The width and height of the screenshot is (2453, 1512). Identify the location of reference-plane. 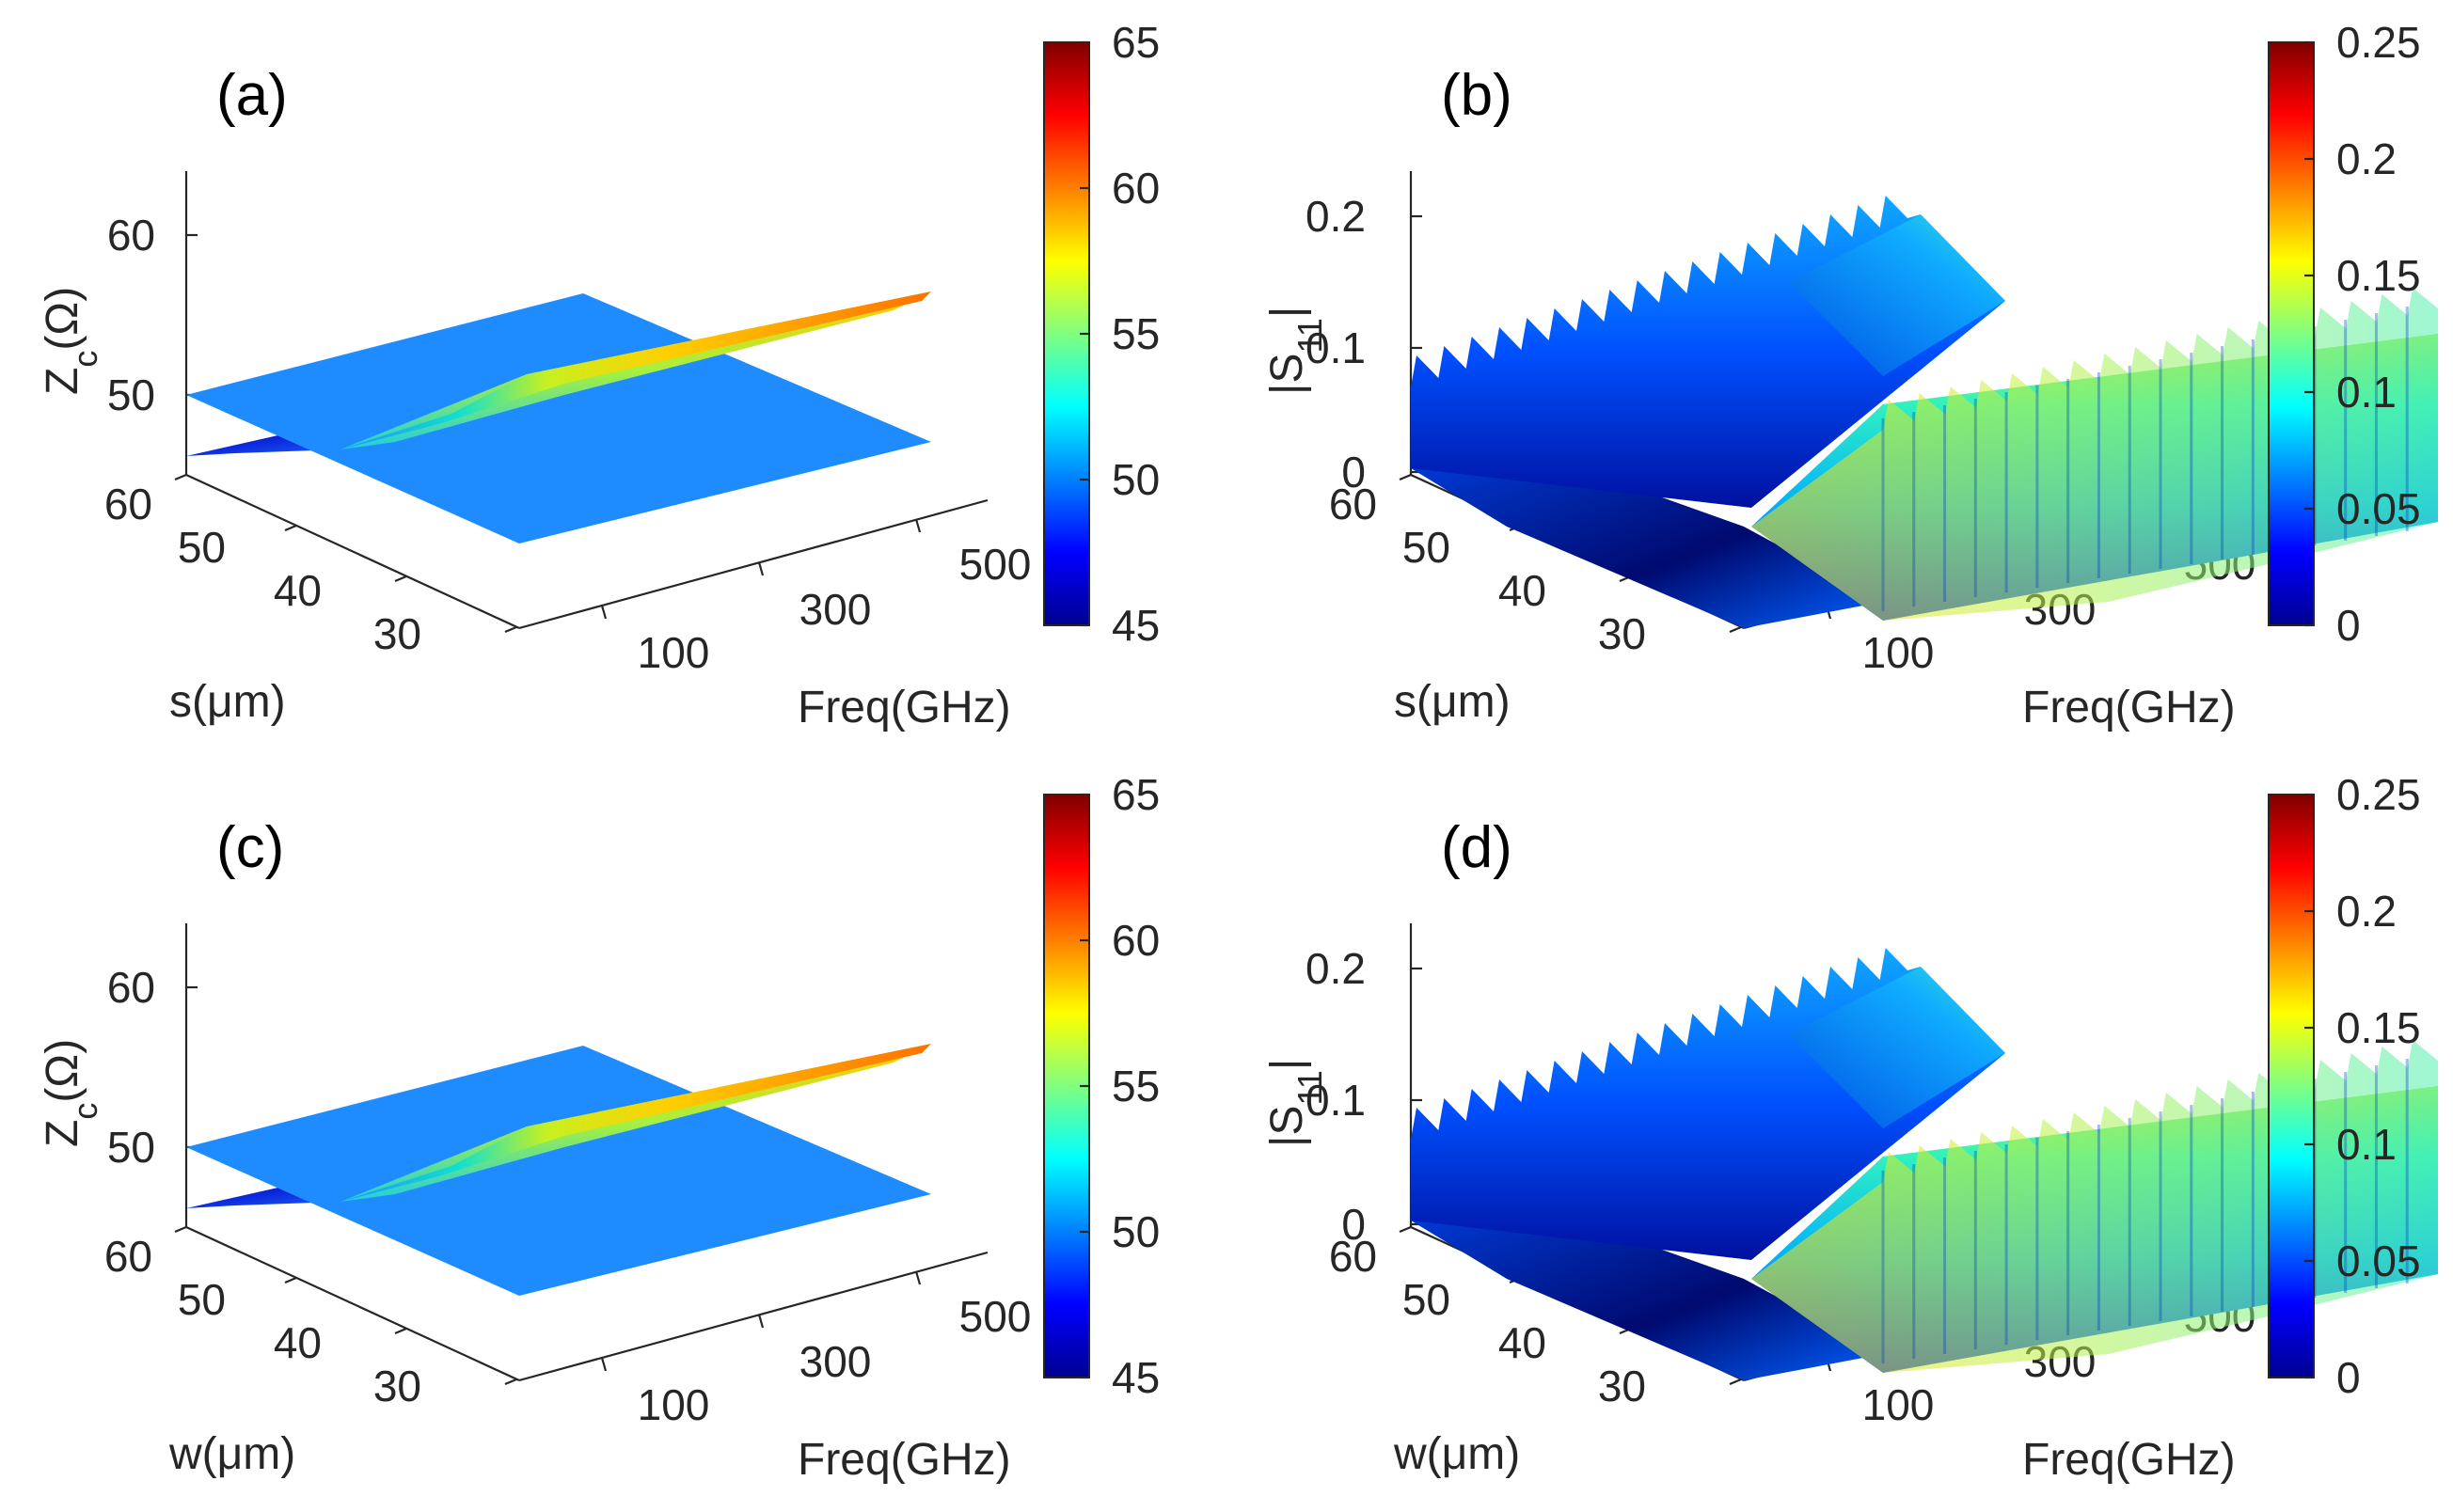
(558, 1171).